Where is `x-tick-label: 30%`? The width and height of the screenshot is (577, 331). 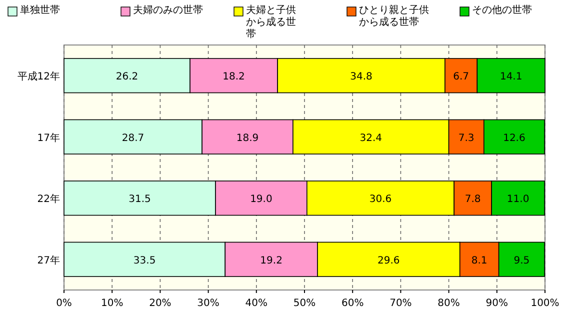 x-tick-label: 30% is located at coordinates (208, 303).